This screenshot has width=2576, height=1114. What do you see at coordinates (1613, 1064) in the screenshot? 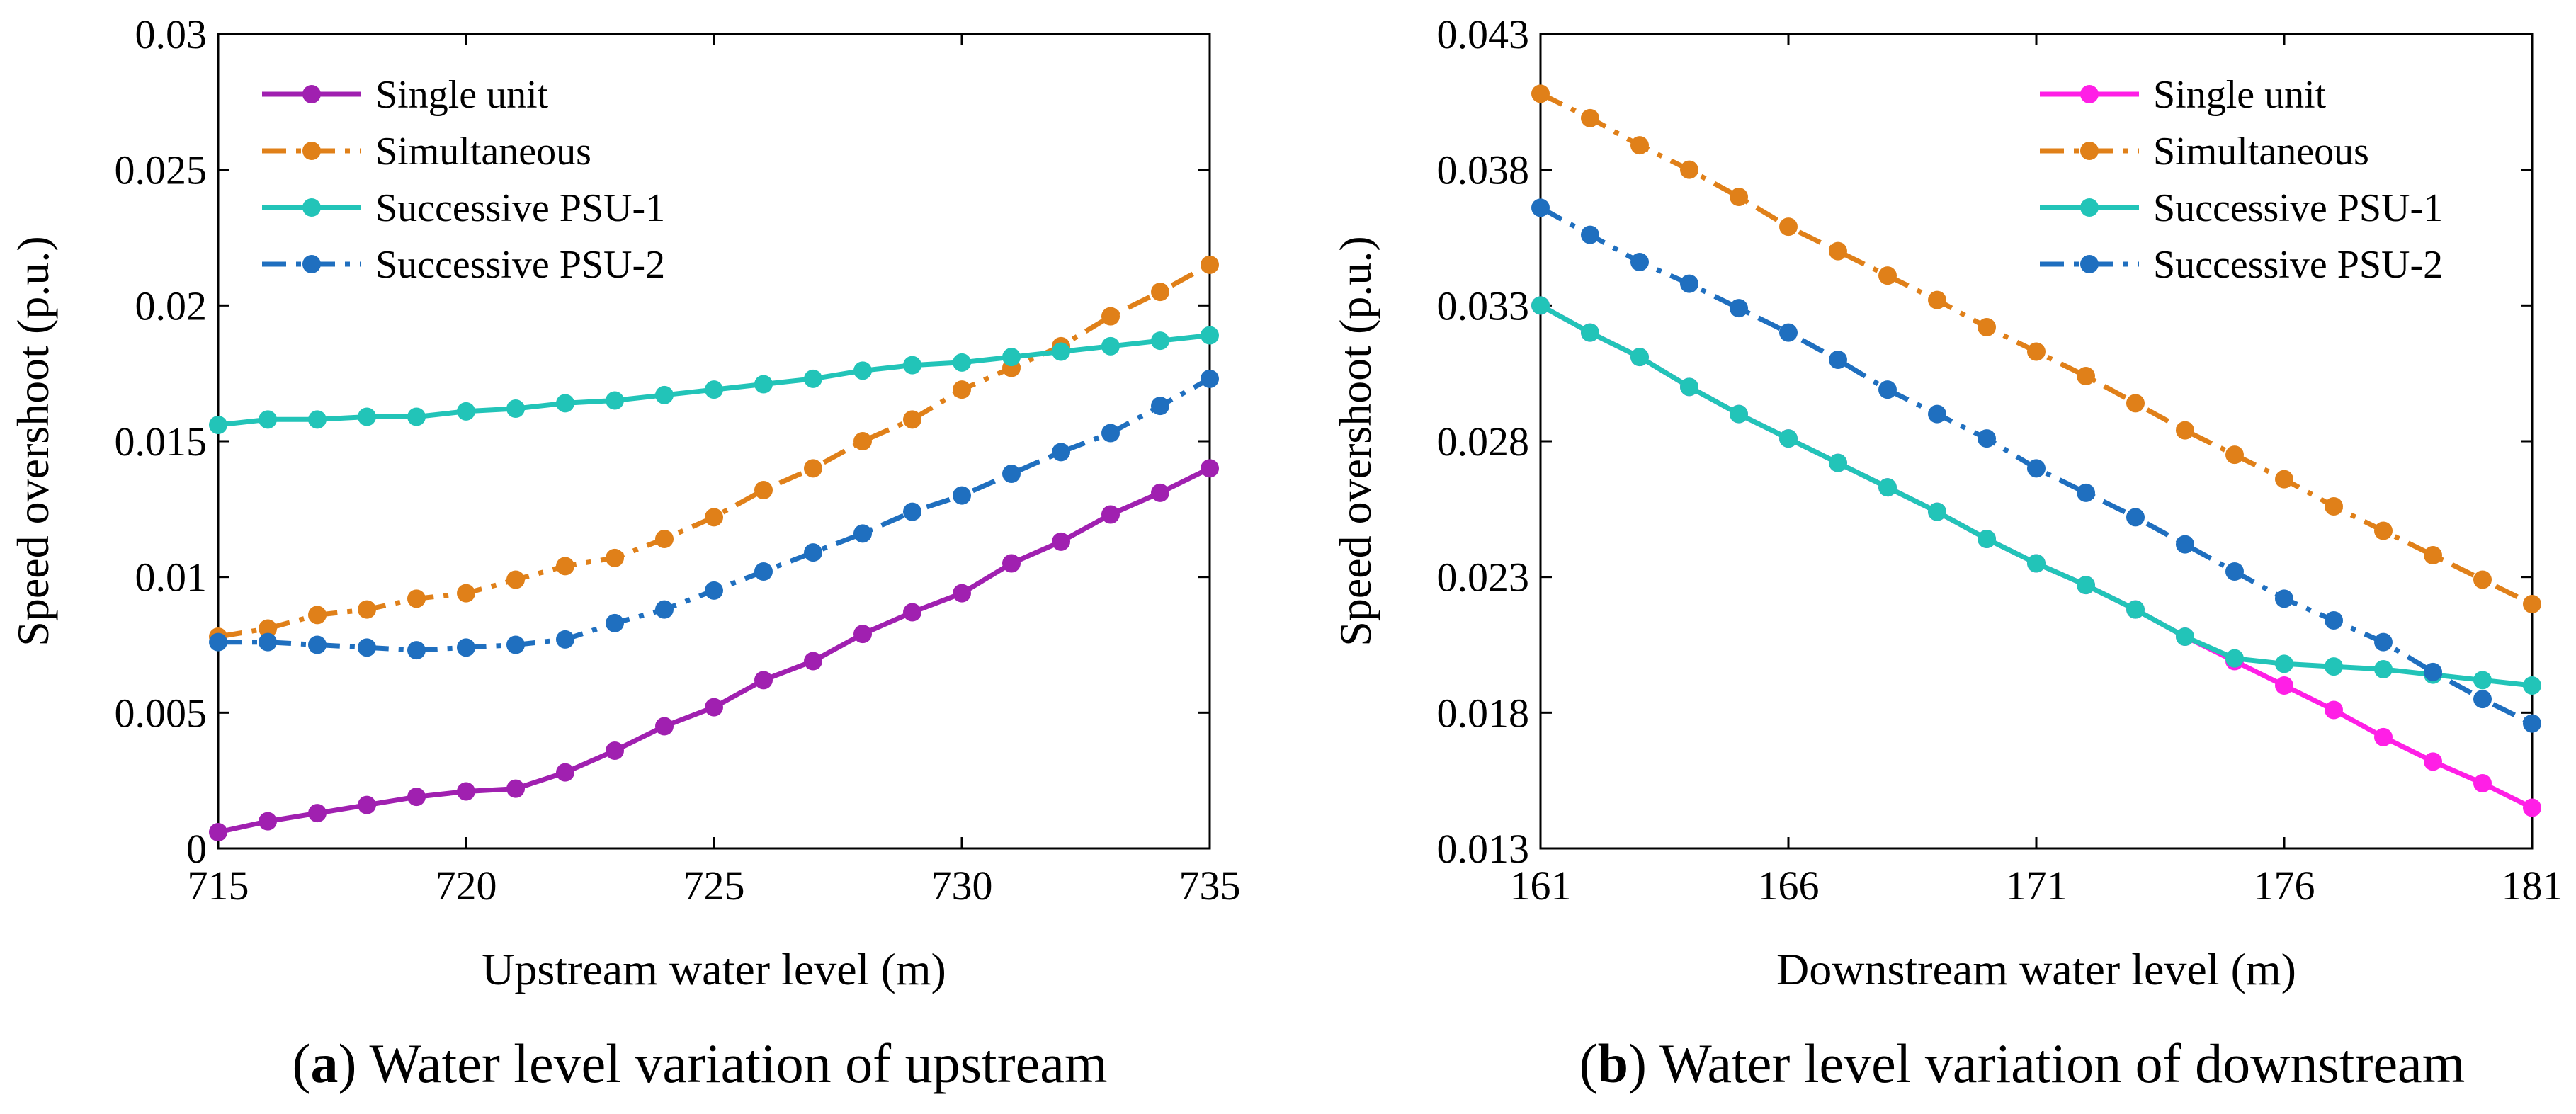
I see `caption-panel-letter: b` at bounding box center [1613, 1064].